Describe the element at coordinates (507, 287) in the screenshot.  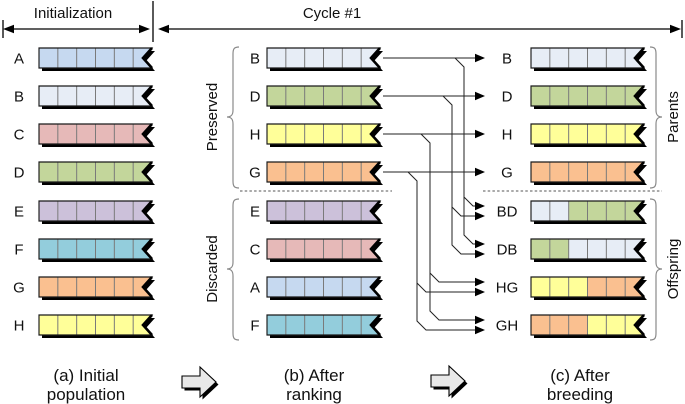
I see `row-label-HG: HG` at that location.